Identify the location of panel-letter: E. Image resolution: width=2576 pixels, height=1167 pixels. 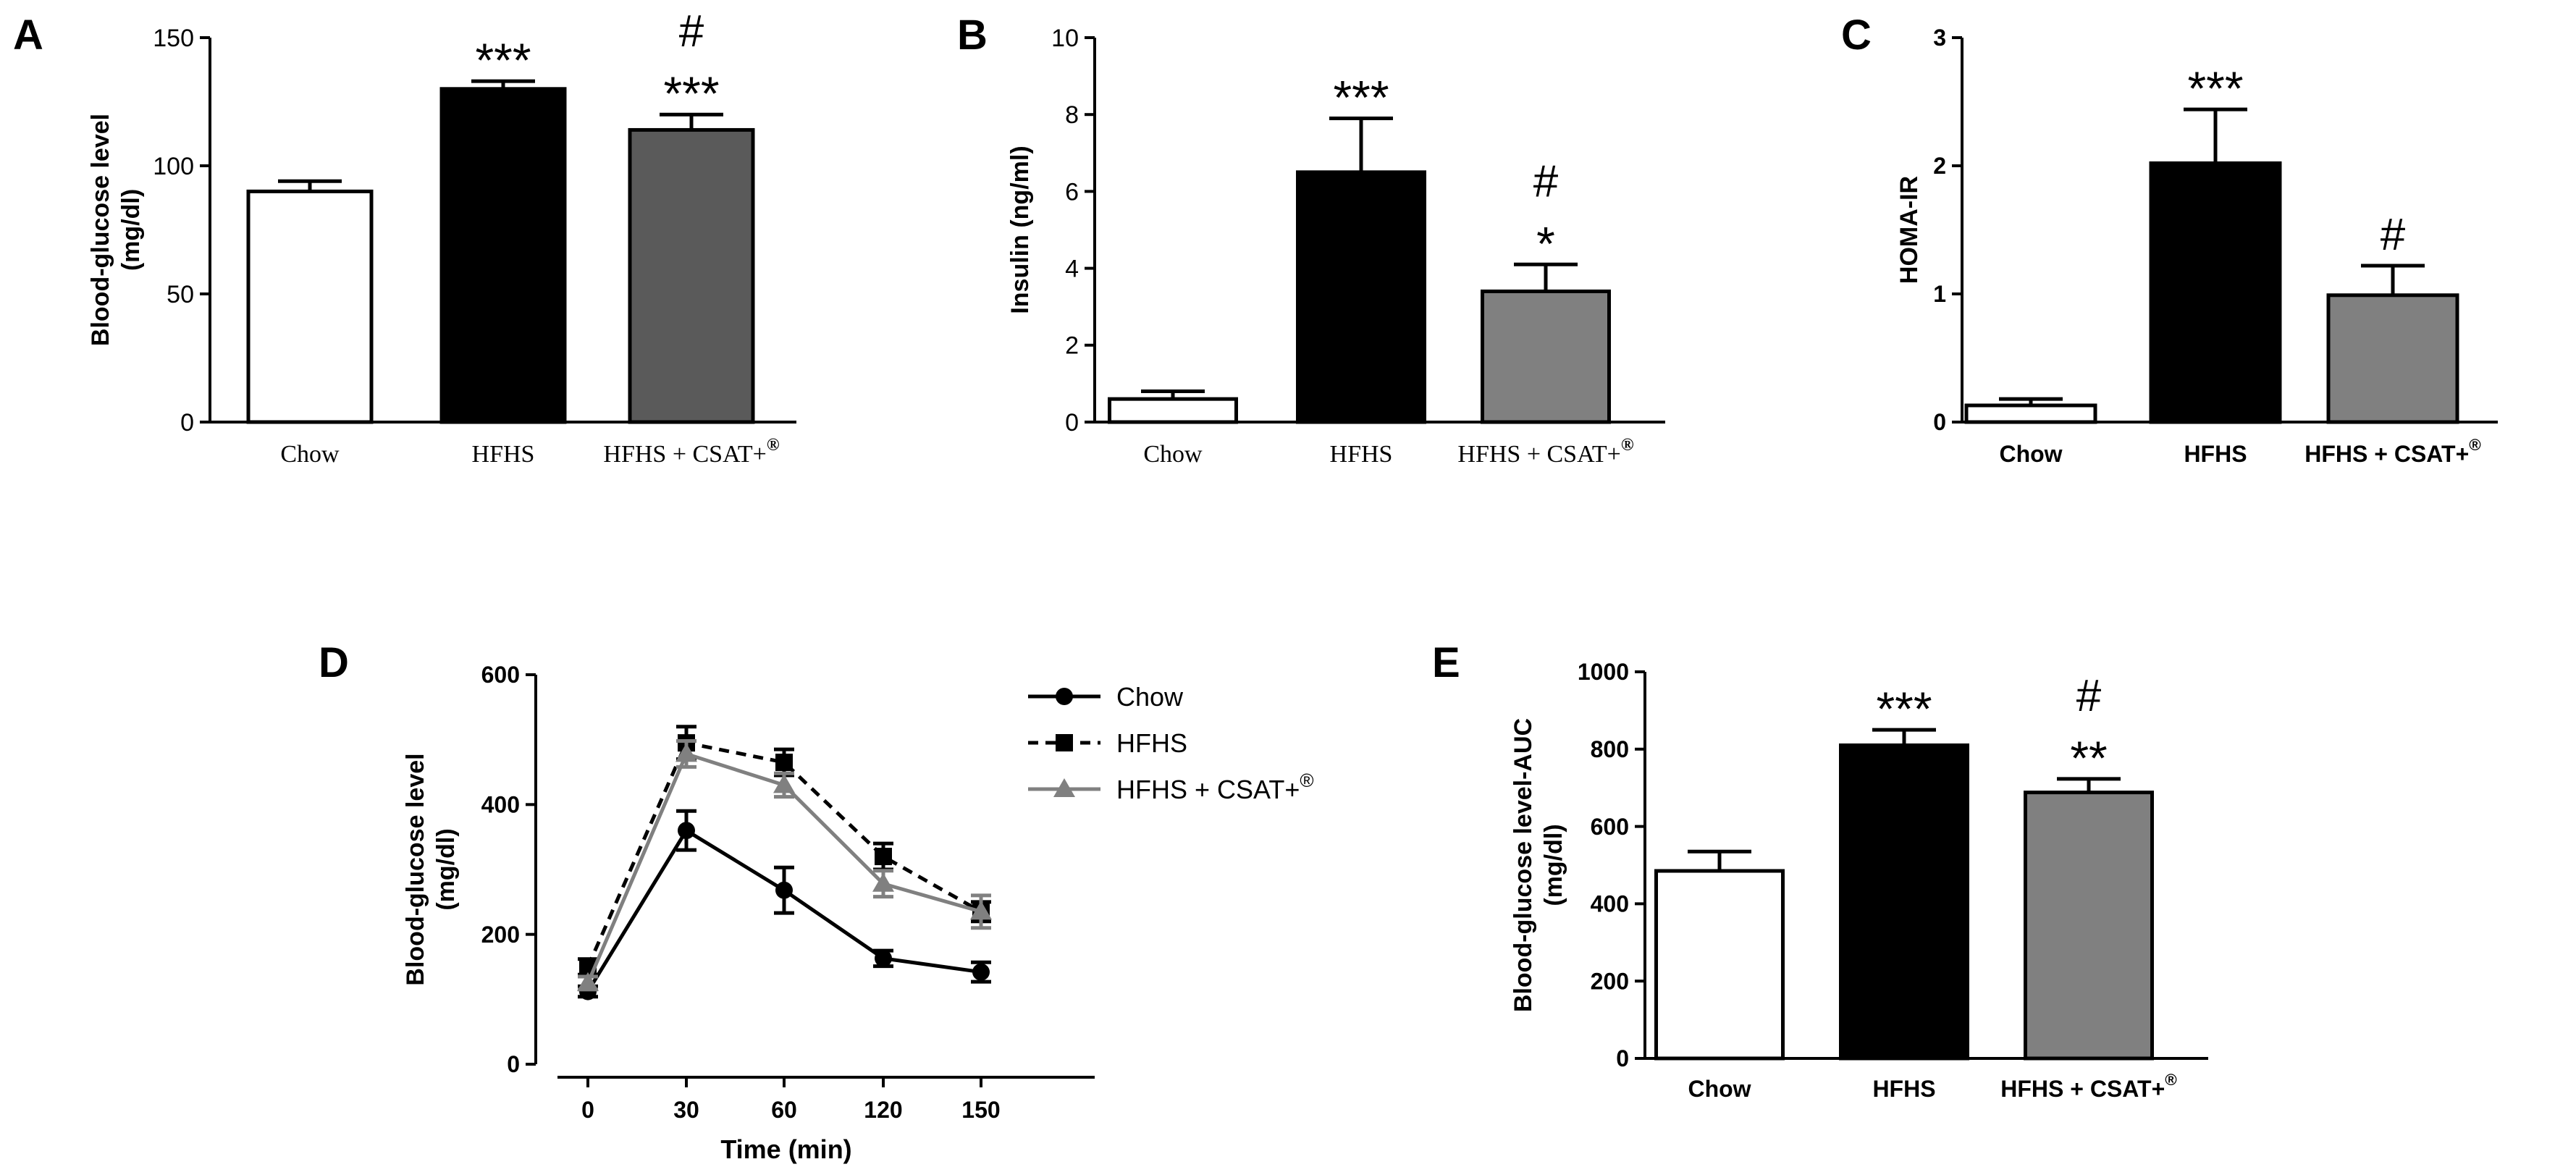
(1446, 662).